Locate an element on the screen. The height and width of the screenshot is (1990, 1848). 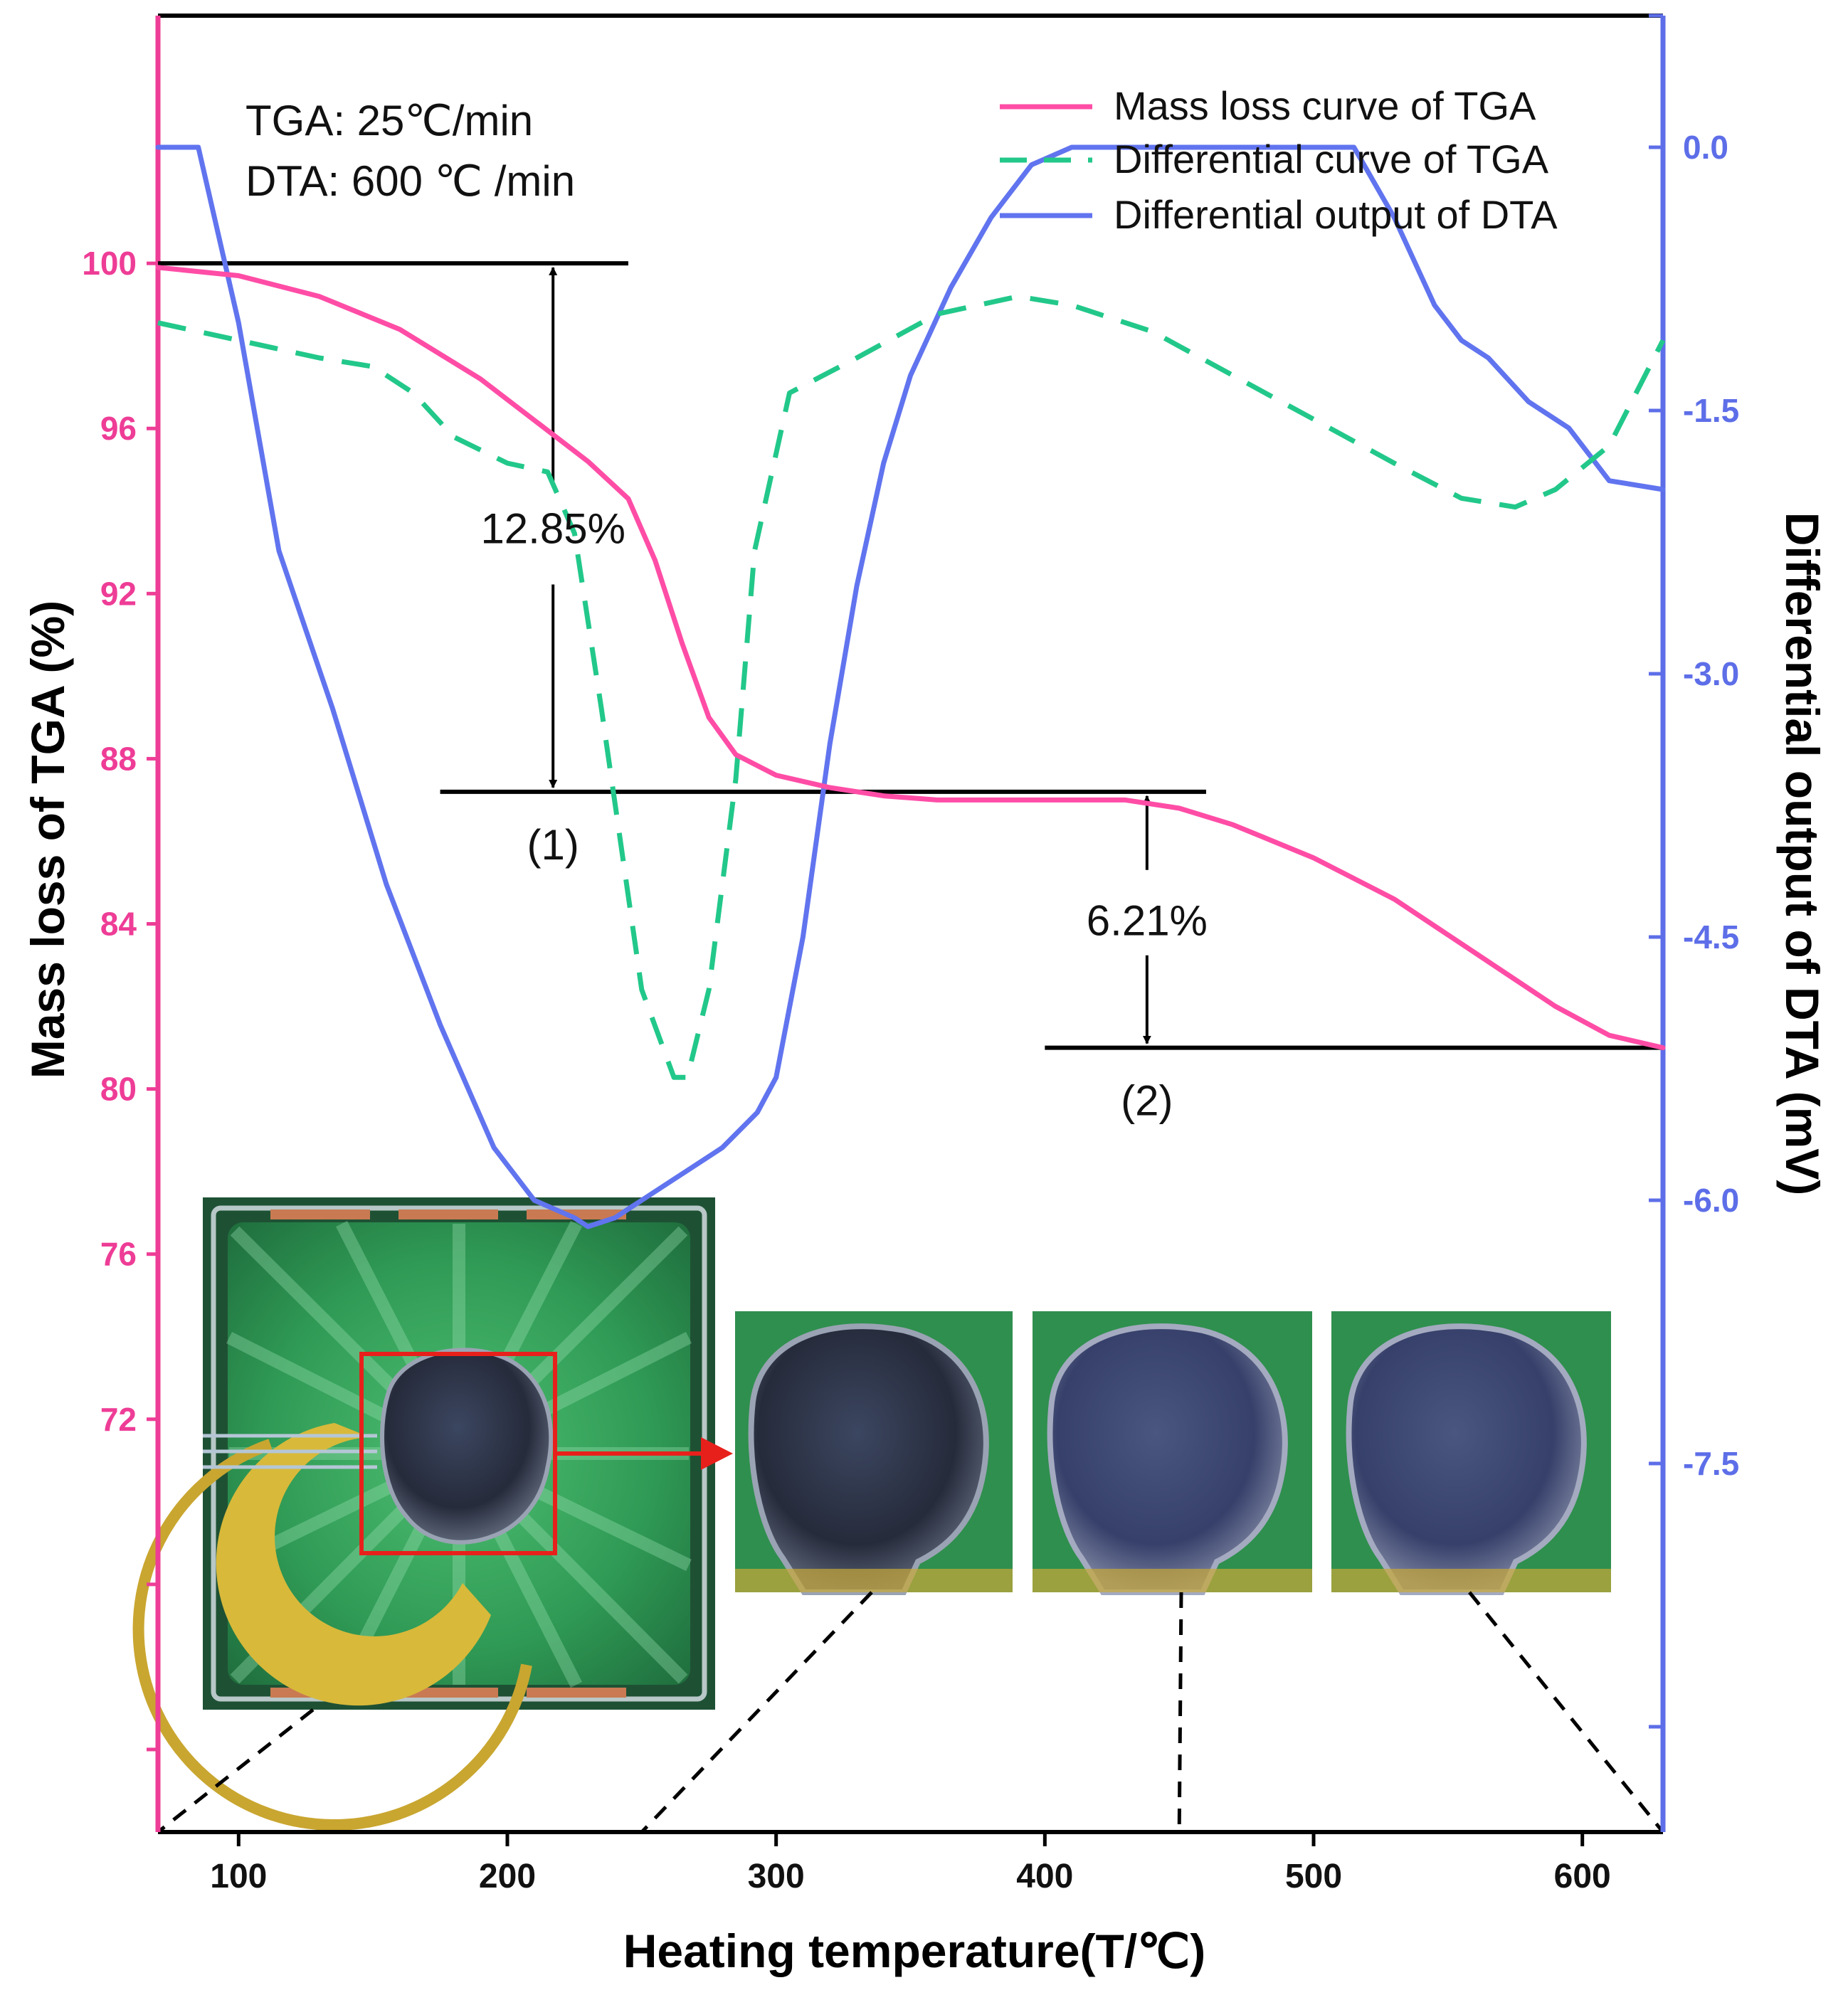
x-tick-label: 200 is located at coordinates (507, 1876).